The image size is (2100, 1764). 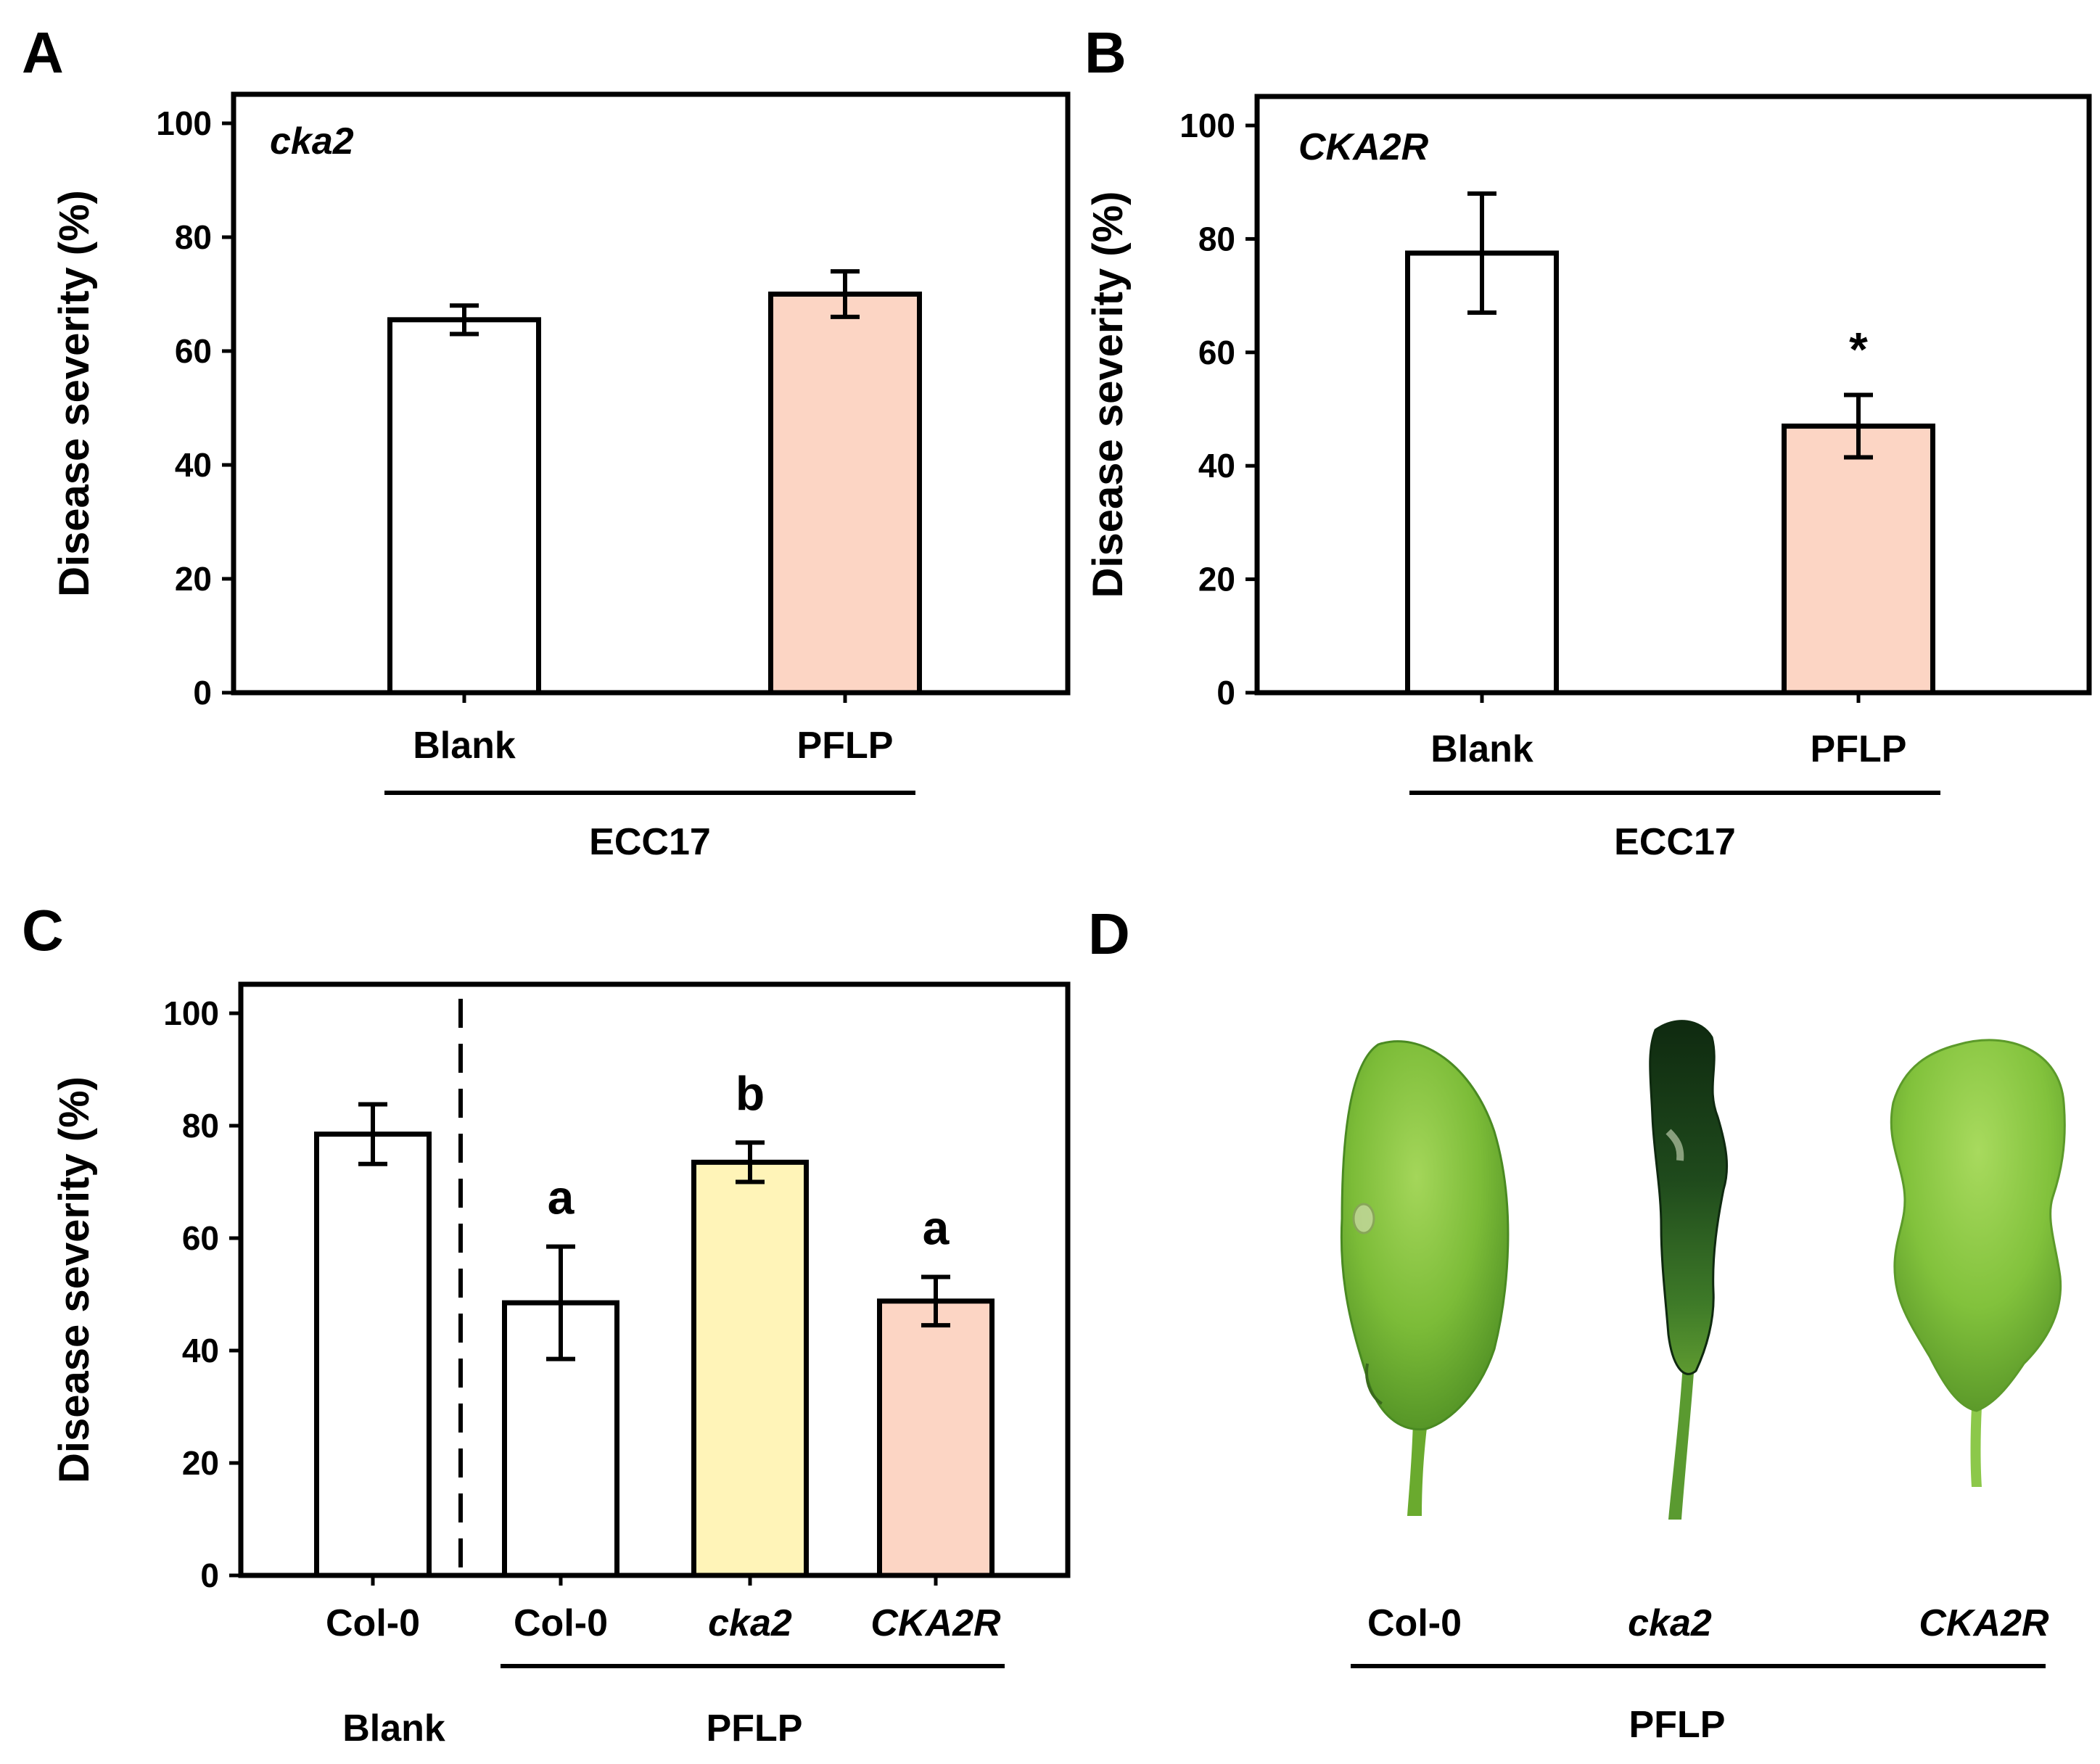 What do you see at coordinates (43, 930) in the screenshot?
I see `panel-letter-c: C` at bounding box center [43, 930].